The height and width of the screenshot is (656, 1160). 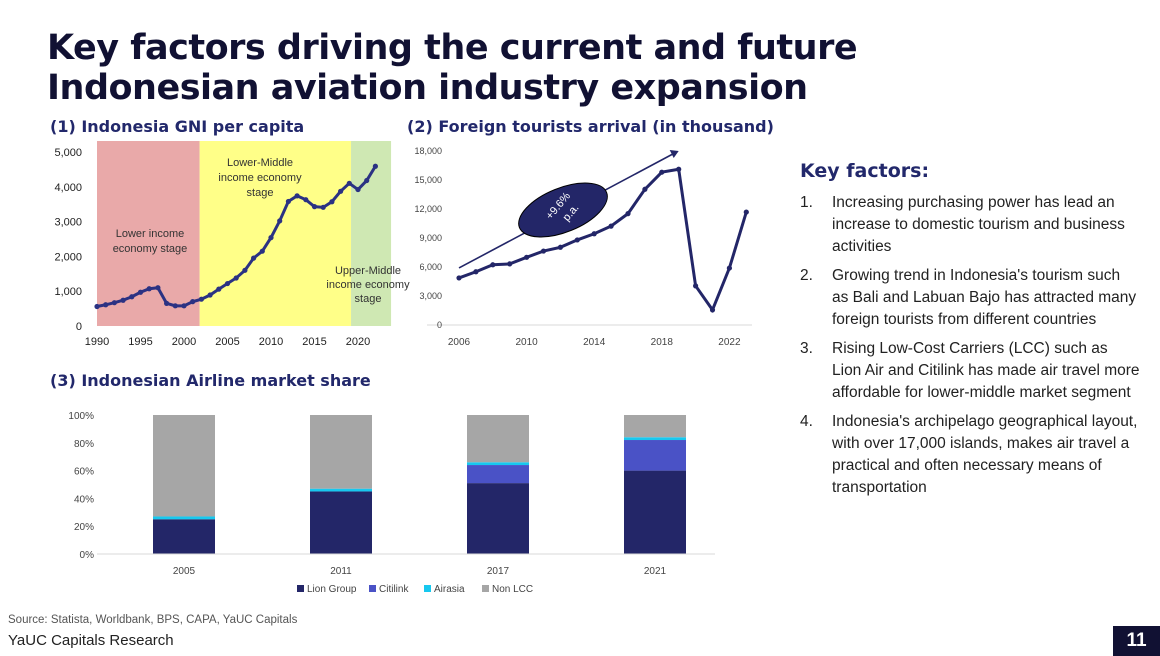 What do you see at coordinates (428, 180) in the screenshot?
I see `y-tick-label: 15,000` at bounding box center [428, 180].